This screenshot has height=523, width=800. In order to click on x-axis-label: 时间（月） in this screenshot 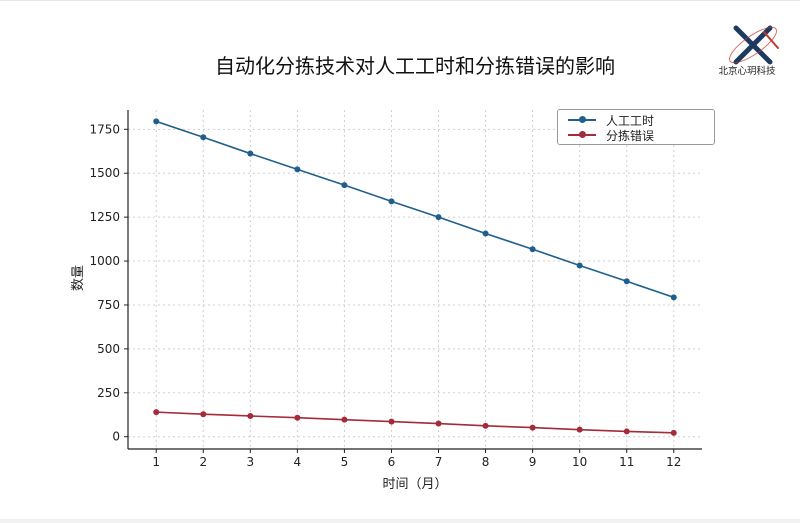, I will do `click(414, 484)`.